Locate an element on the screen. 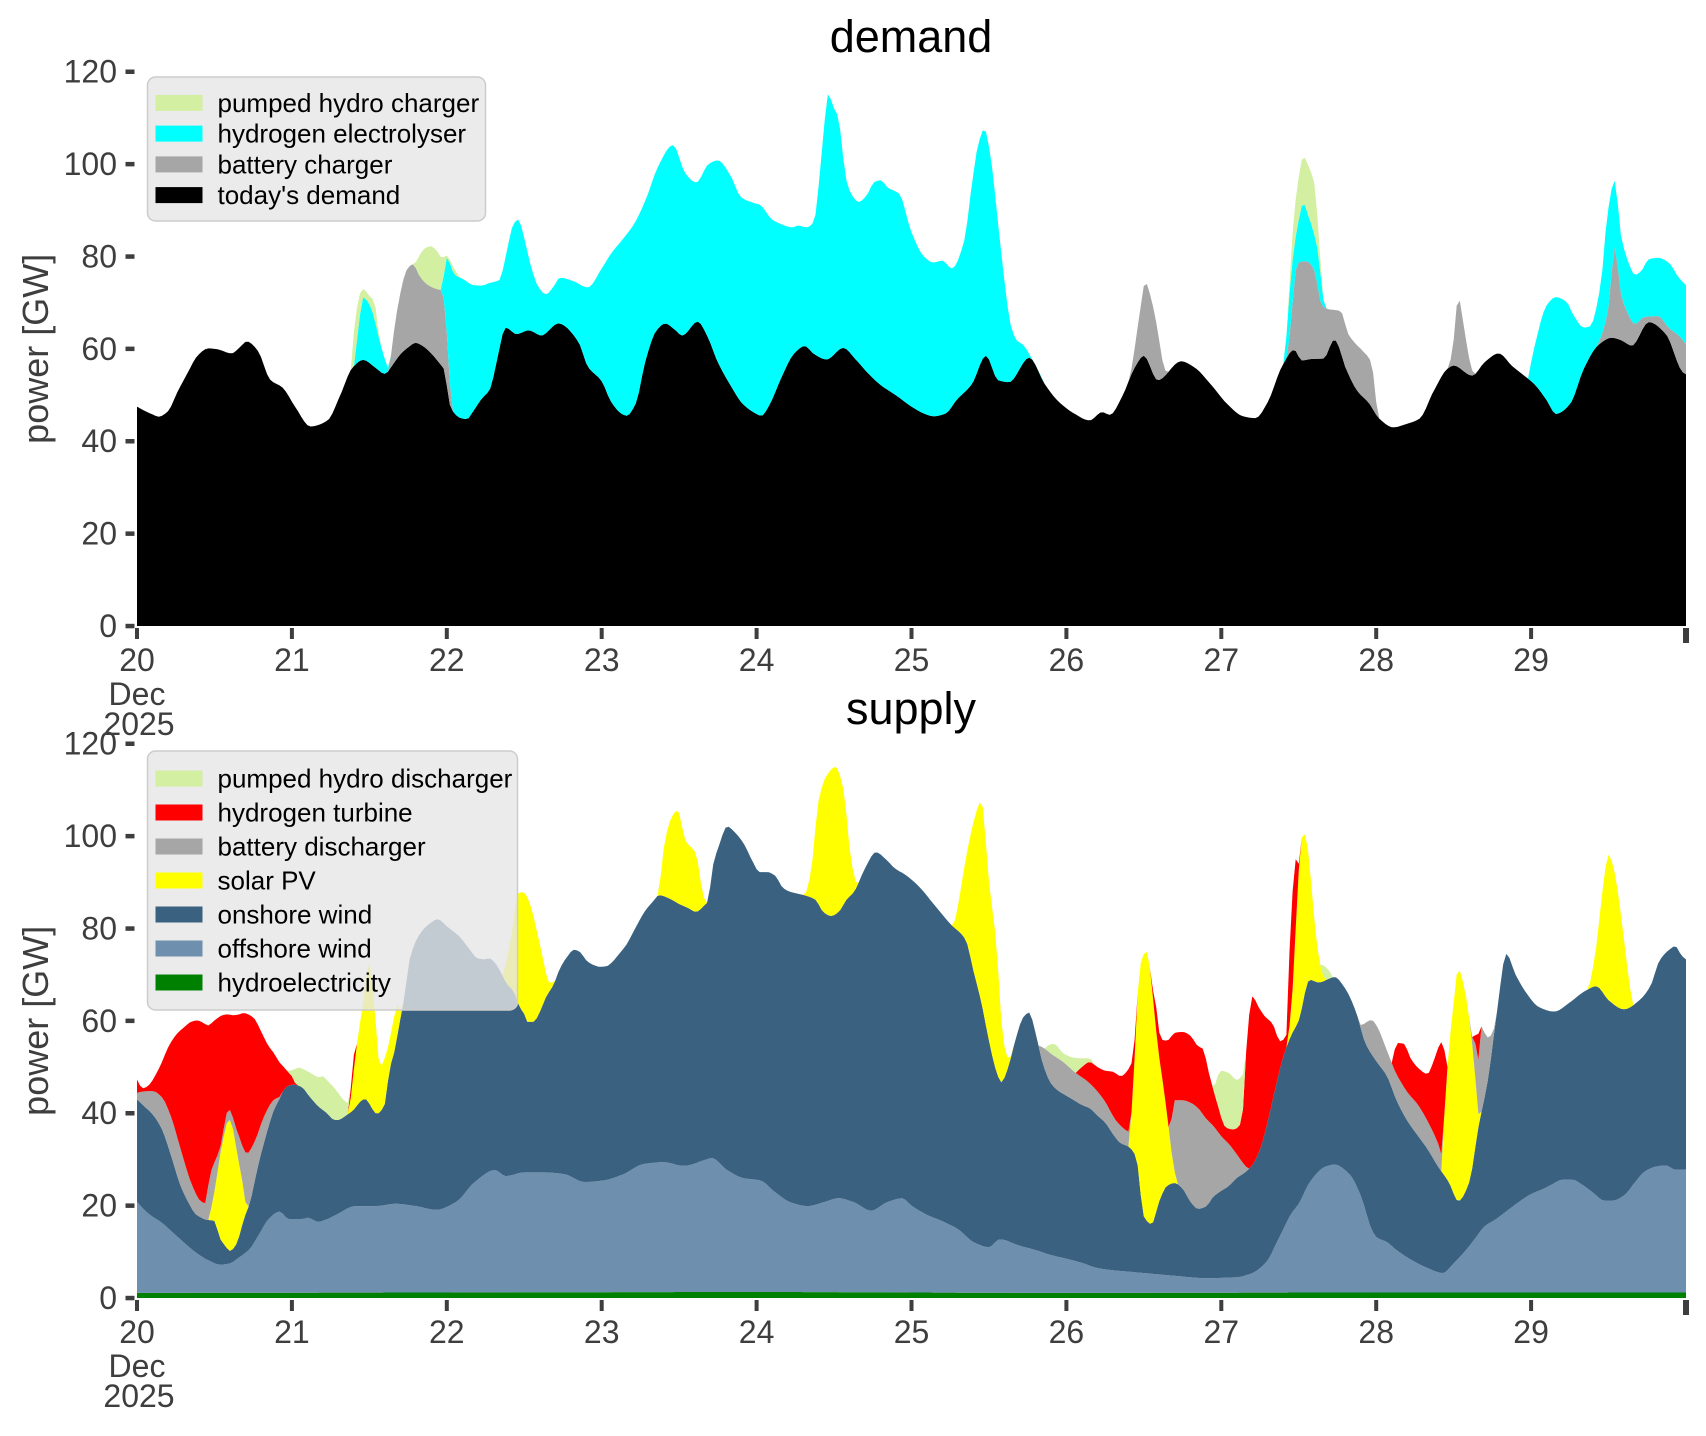 The height and width of the screenshot is (1436, 1706). svg-text: onshore wind is located at coordinates (295, 915).